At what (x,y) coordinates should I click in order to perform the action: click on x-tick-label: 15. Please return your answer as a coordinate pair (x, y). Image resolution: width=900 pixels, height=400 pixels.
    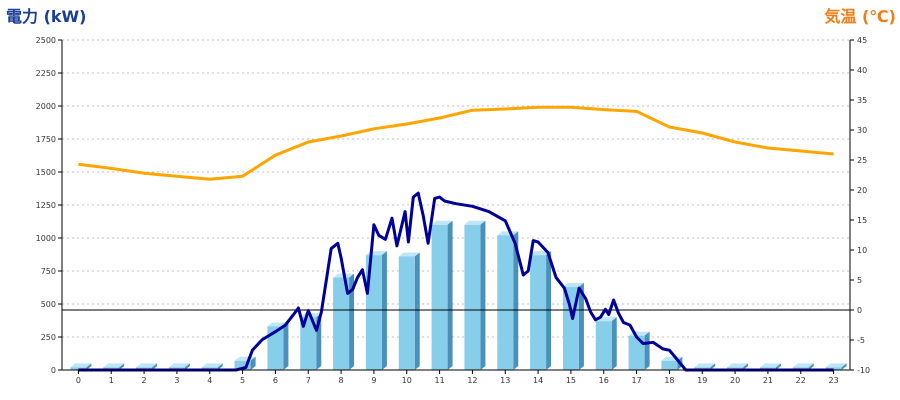
    Looking at the image, I should click on (571, 380).